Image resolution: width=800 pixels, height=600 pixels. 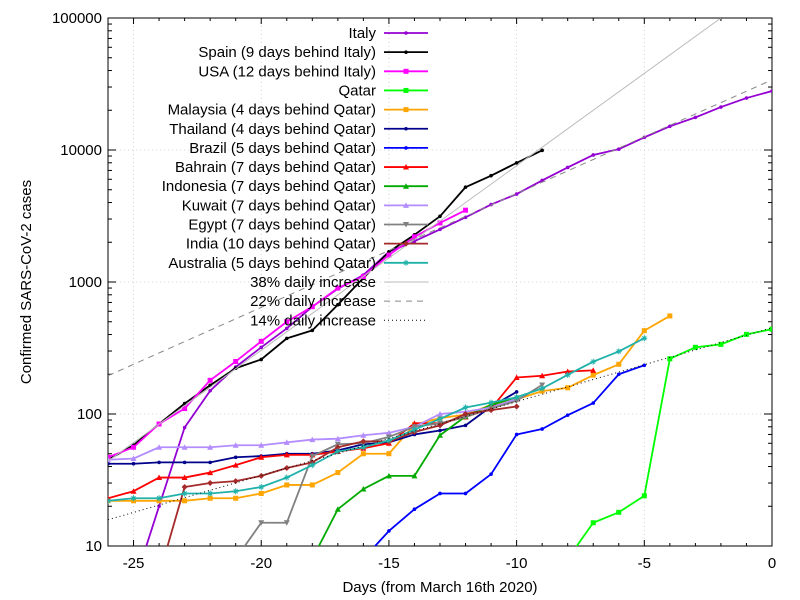 What do you see at coordinates (389, 563) in the screenshot?
I see `x-tick-label: -15` at bounding box center [389, 563].